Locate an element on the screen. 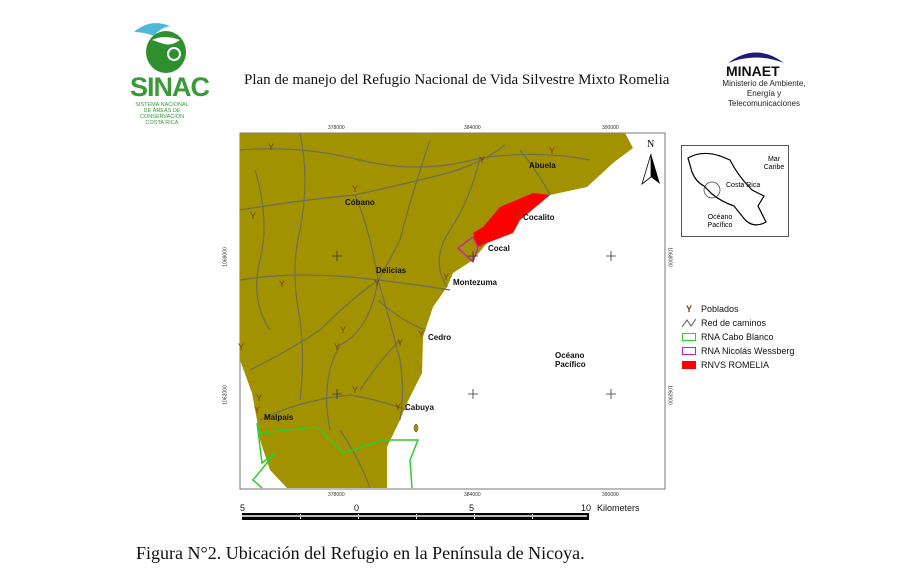 This screenshot has height=577, width=924. rna-cabo-blanco-boundary is located at coordinates (335, 455).